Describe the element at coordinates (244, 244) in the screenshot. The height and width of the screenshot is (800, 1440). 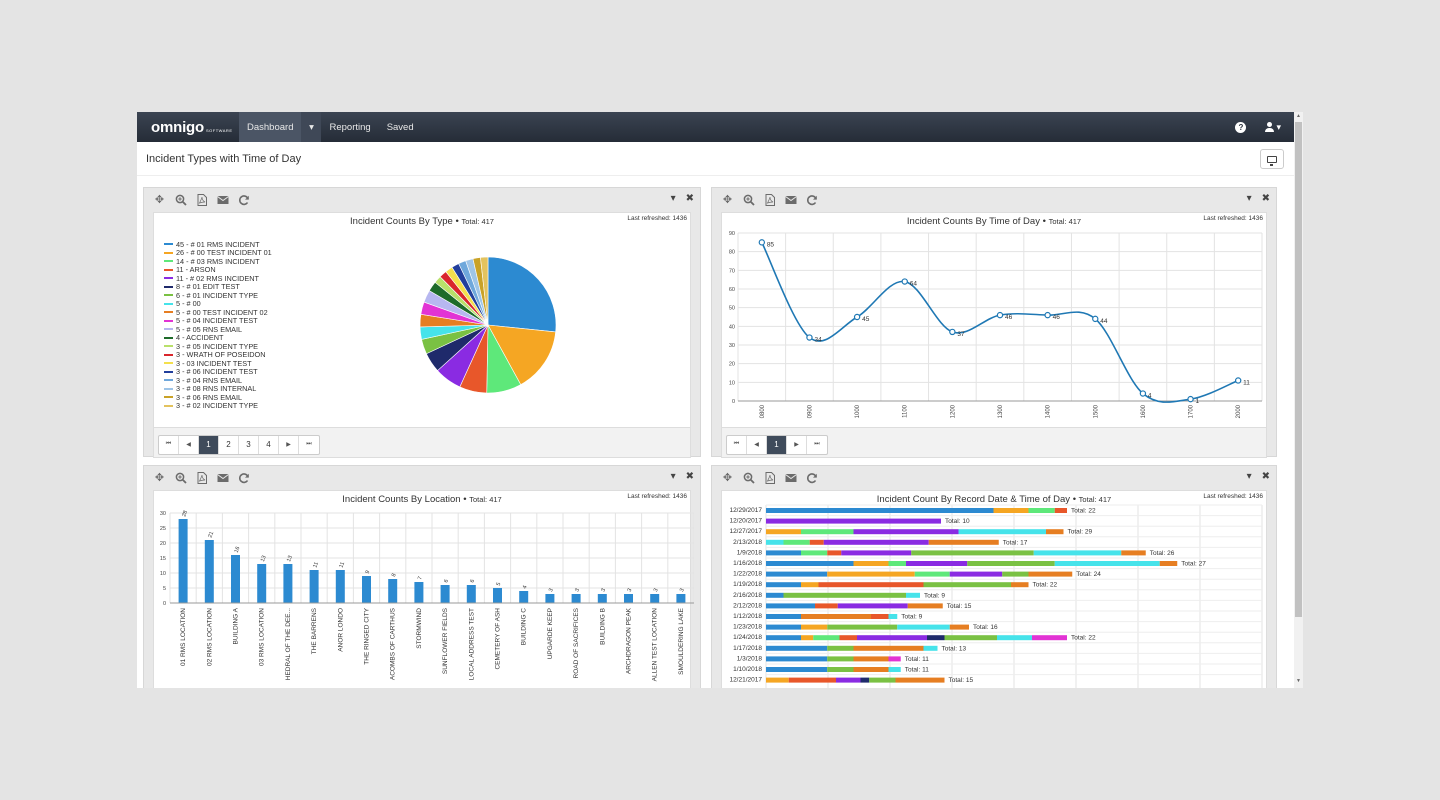
I see `legend-item: 45 - # 01 RMS INCIDENT` at that location.